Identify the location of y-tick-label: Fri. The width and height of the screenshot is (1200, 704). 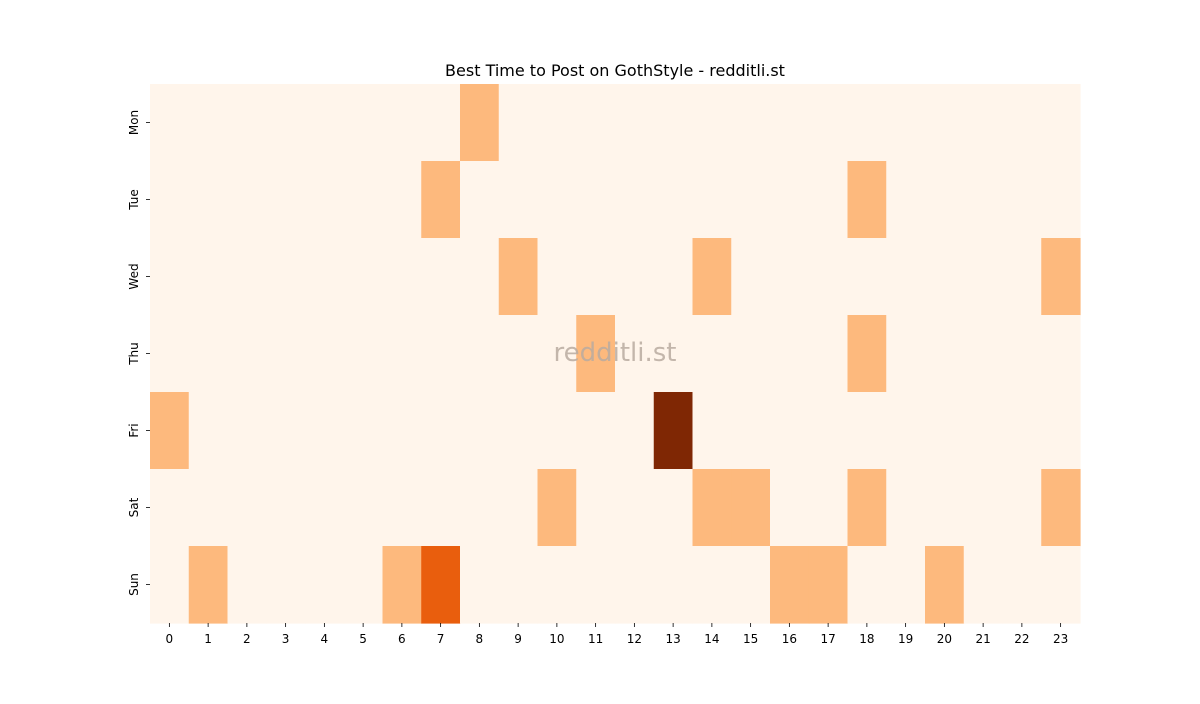
(134, 430).